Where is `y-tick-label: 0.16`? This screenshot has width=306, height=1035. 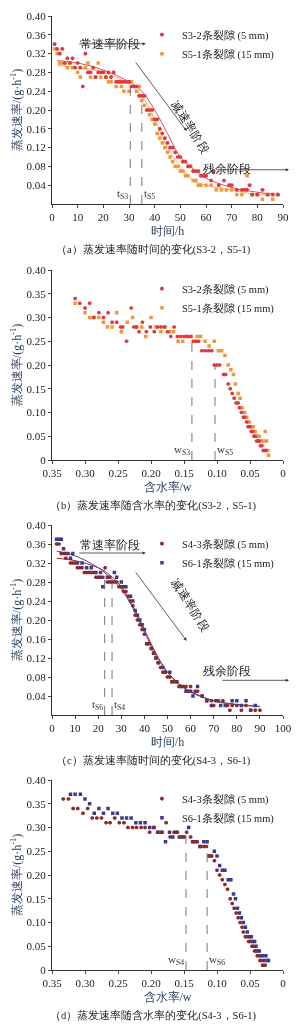 y-tick-label: 0.16 is located at coordinates (36, 128).